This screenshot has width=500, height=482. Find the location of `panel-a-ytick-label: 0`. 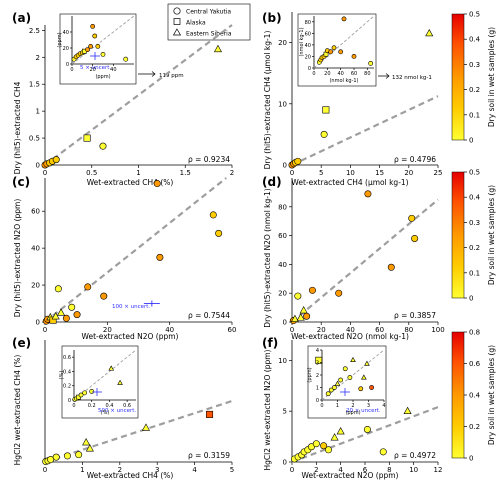

panel-a-ytick-label: 0 is located at coordinates (38, 166).